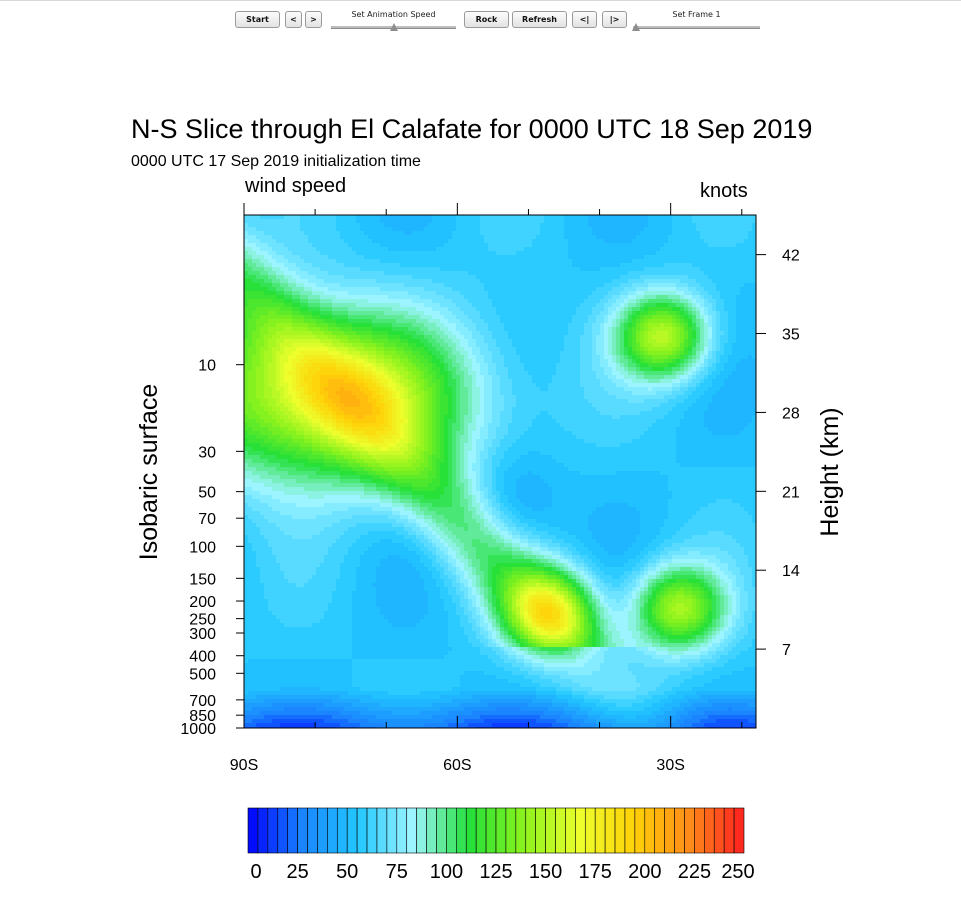  What do you see at coordinates (393, 21) in the screenshot?
I see `animation-speed-slider: Set Animation Speed` at bounding box center [393, 21].